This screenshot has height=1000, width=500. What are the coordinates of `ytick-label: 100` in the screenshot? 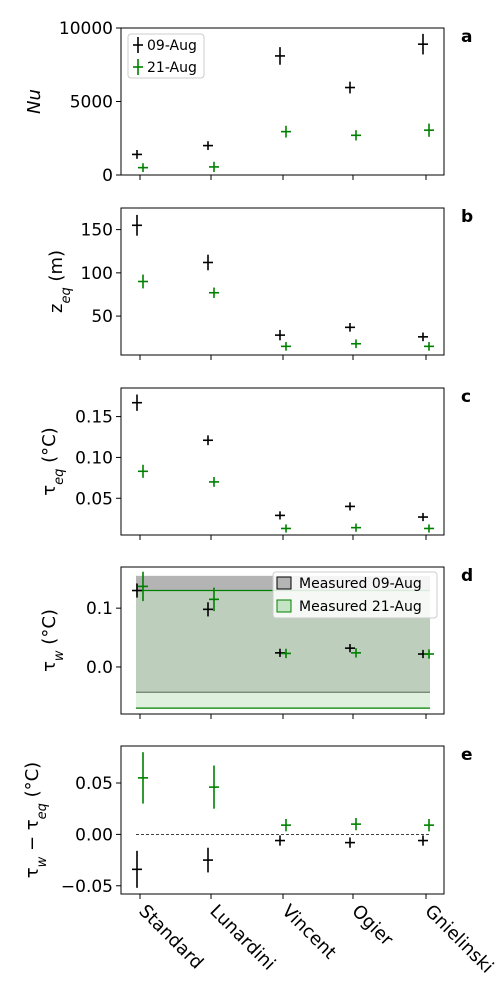 It's located at (97, 274).